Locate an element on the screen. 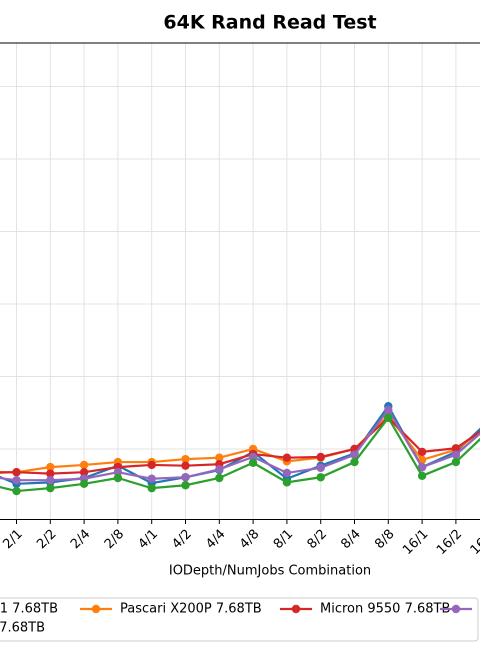 The height and width of the screenshot is (650, 480). legend-box is located at coordinates (239, 619).